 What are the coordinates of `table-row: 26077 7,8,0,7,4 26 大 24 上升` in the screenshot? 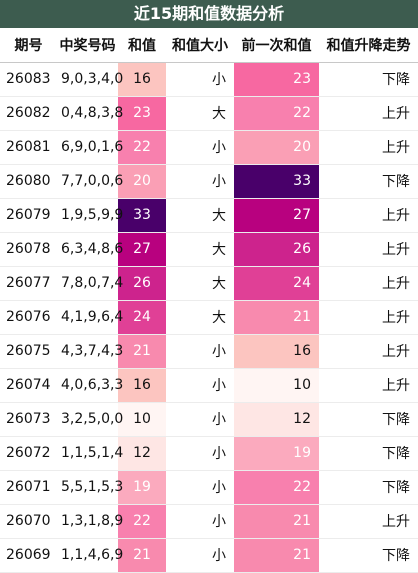 It's located at (209, 283).